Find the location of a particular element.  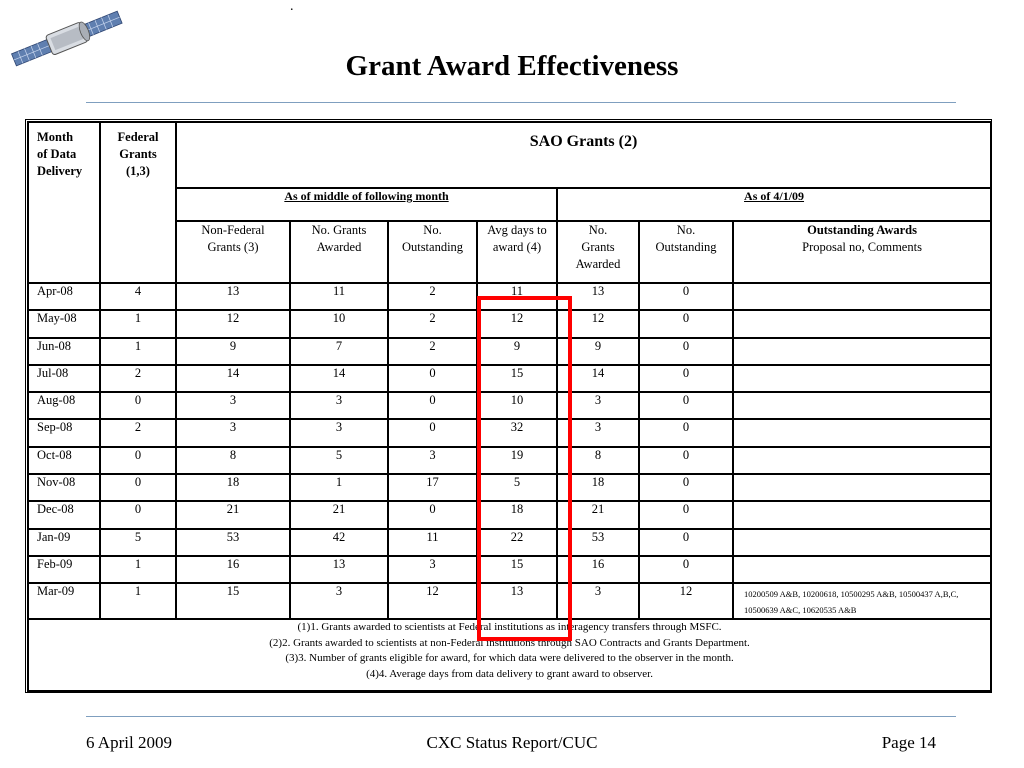

header-non-federal: Non-Federal Grants (3) is located at coordinates (233, 252).